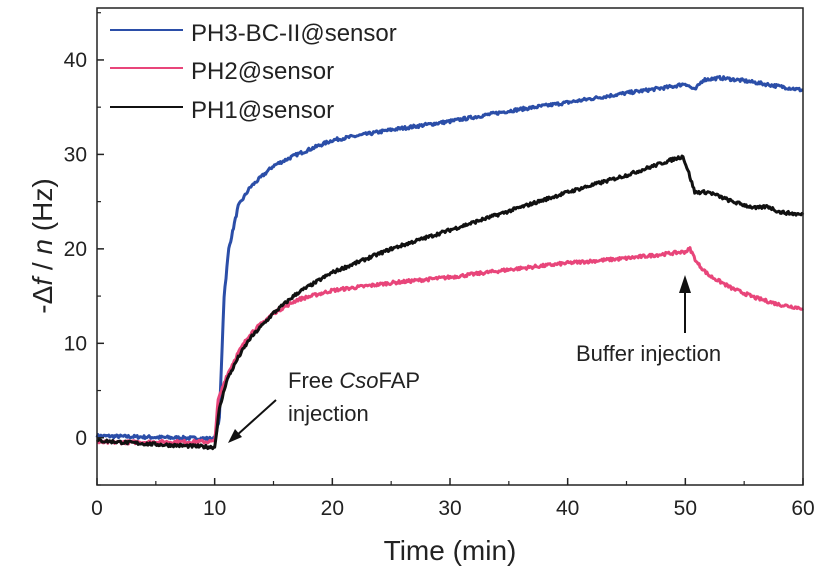 The image size is (830, 577). I want to click on y-tick-label: 10, so click(75, 343).